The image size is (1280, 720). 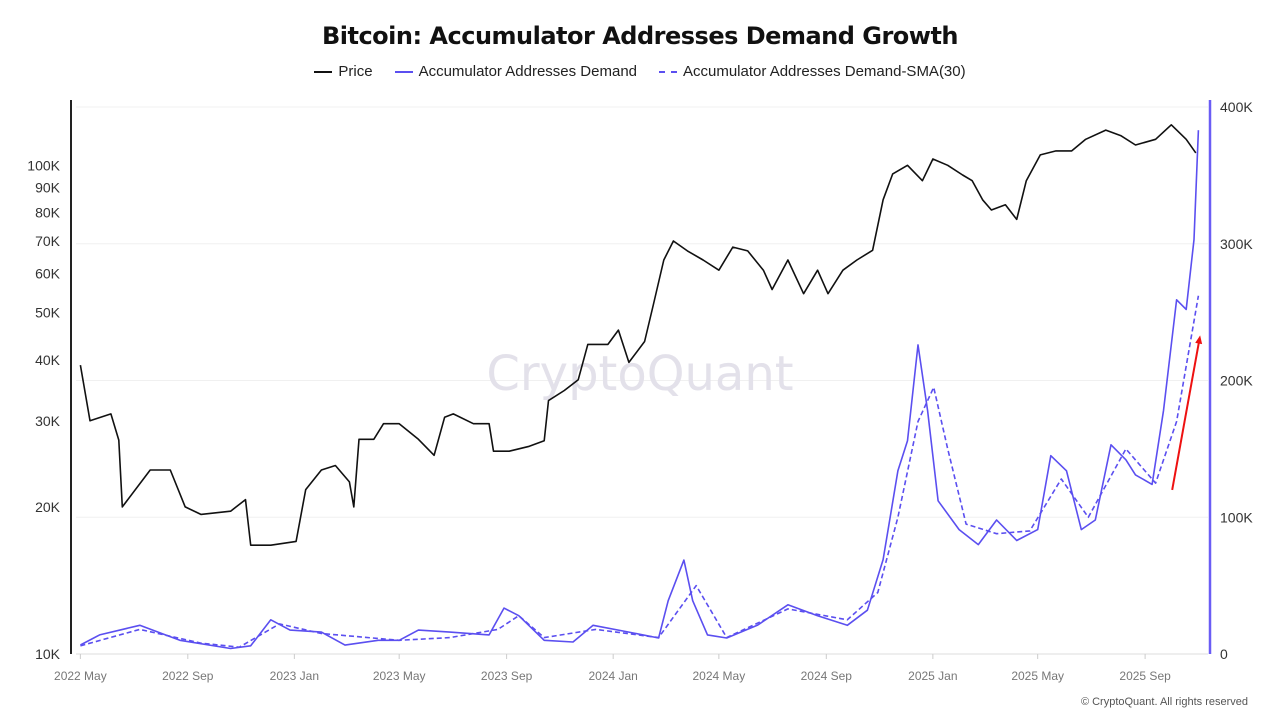 I want to click on x-axis-tick-label: 2023 Sep, so click(x=507, y=676).